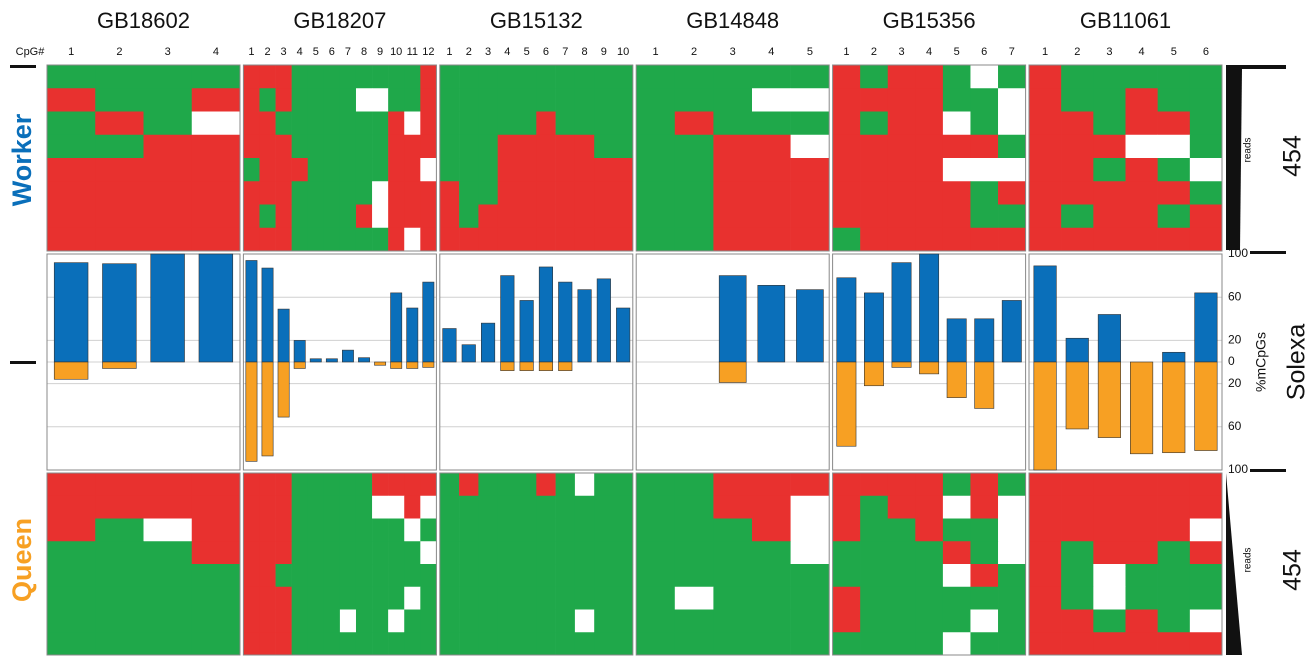 The height and width of the screenshot is (657, 1314). I want to click on gene-name: GB14848, so click(732, 20).